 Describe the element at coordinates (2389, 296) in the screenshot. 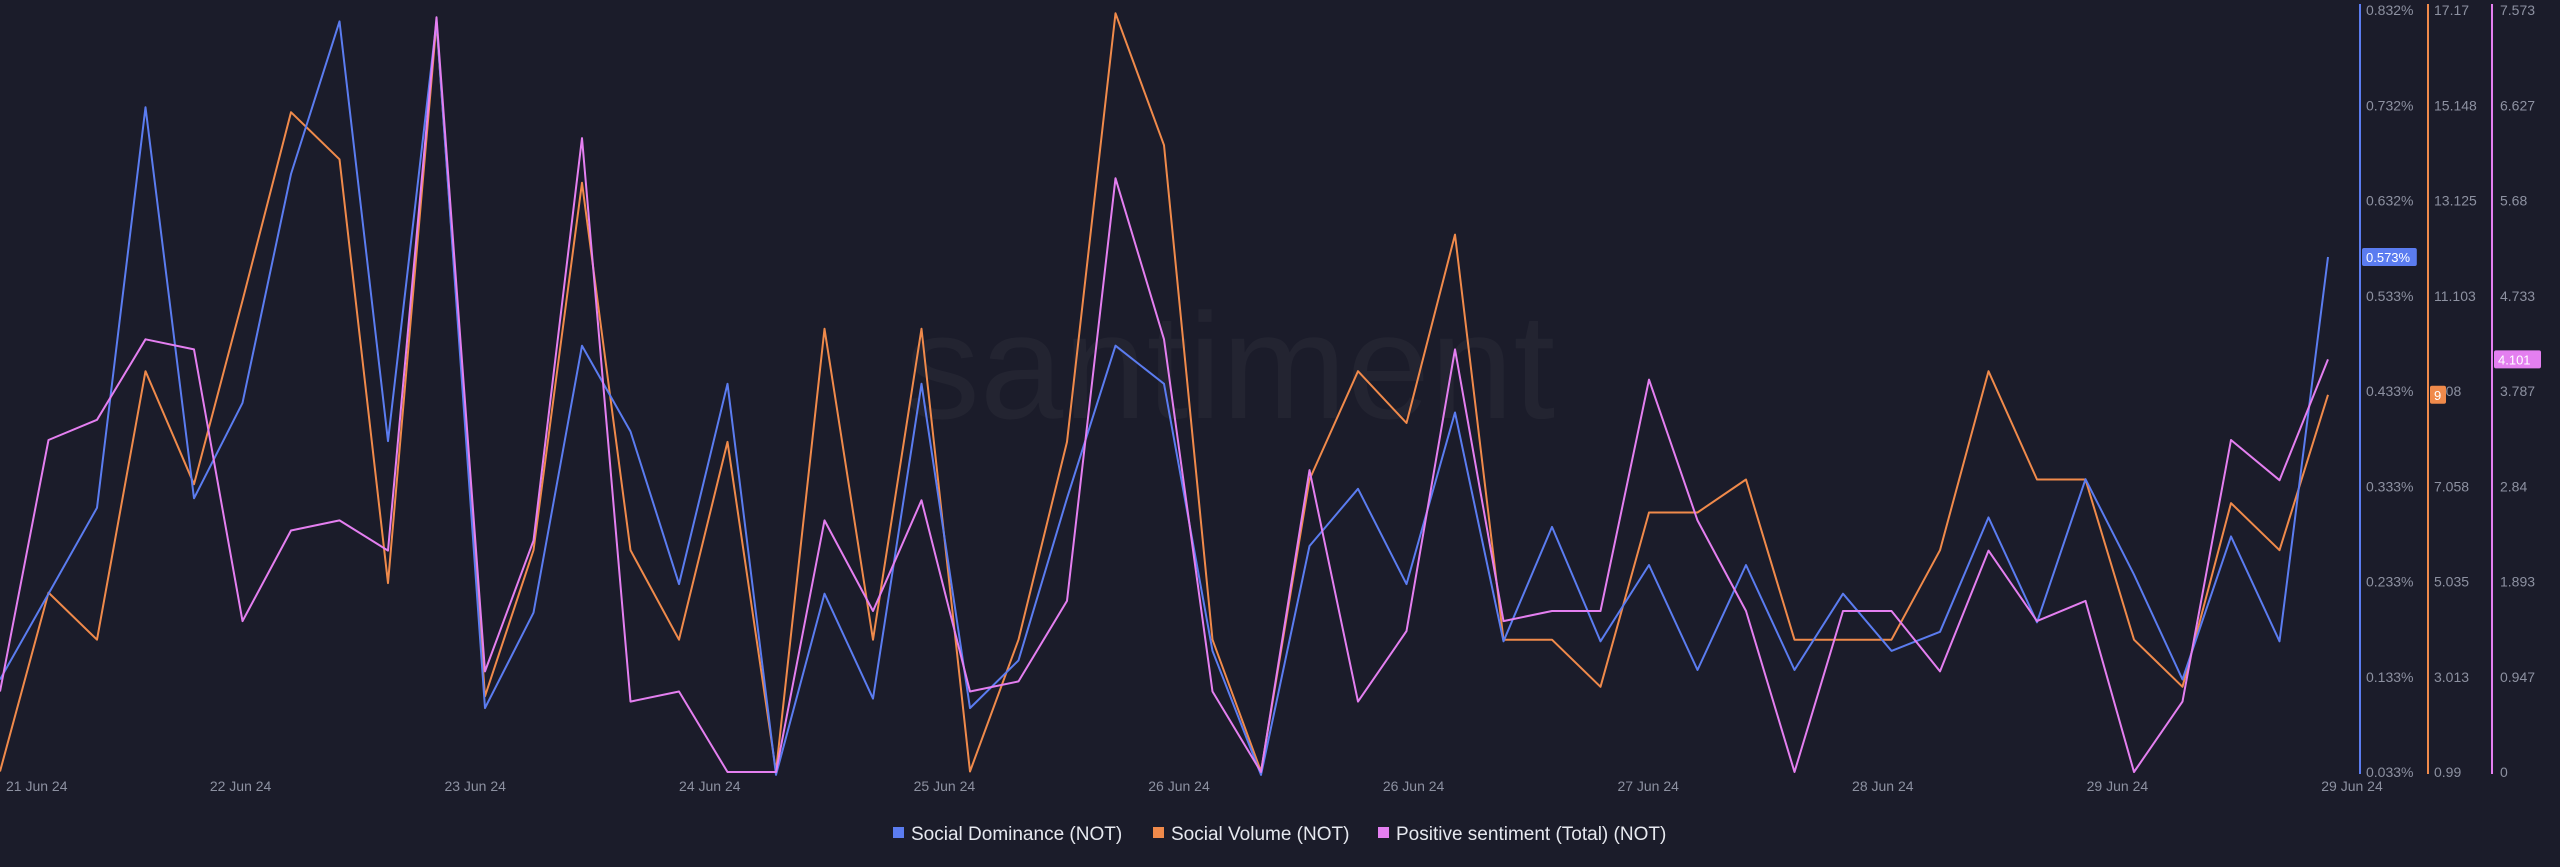

I see `y-tick-label-dominance: 0.533%` at that location.